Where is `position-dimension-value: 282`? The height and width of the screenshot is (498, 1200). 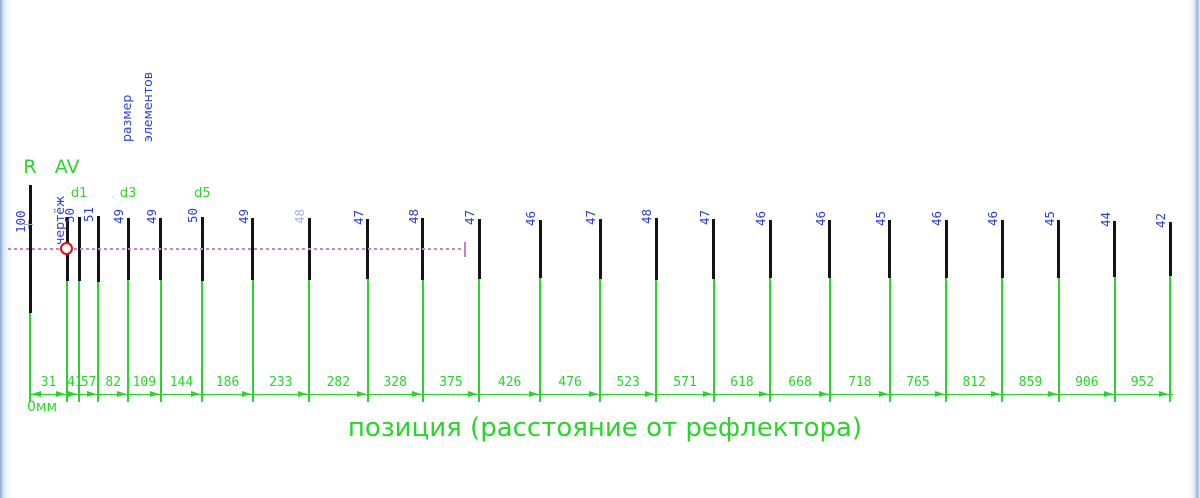
position-dimension-value: 282 is located at coordinates (338, 382).